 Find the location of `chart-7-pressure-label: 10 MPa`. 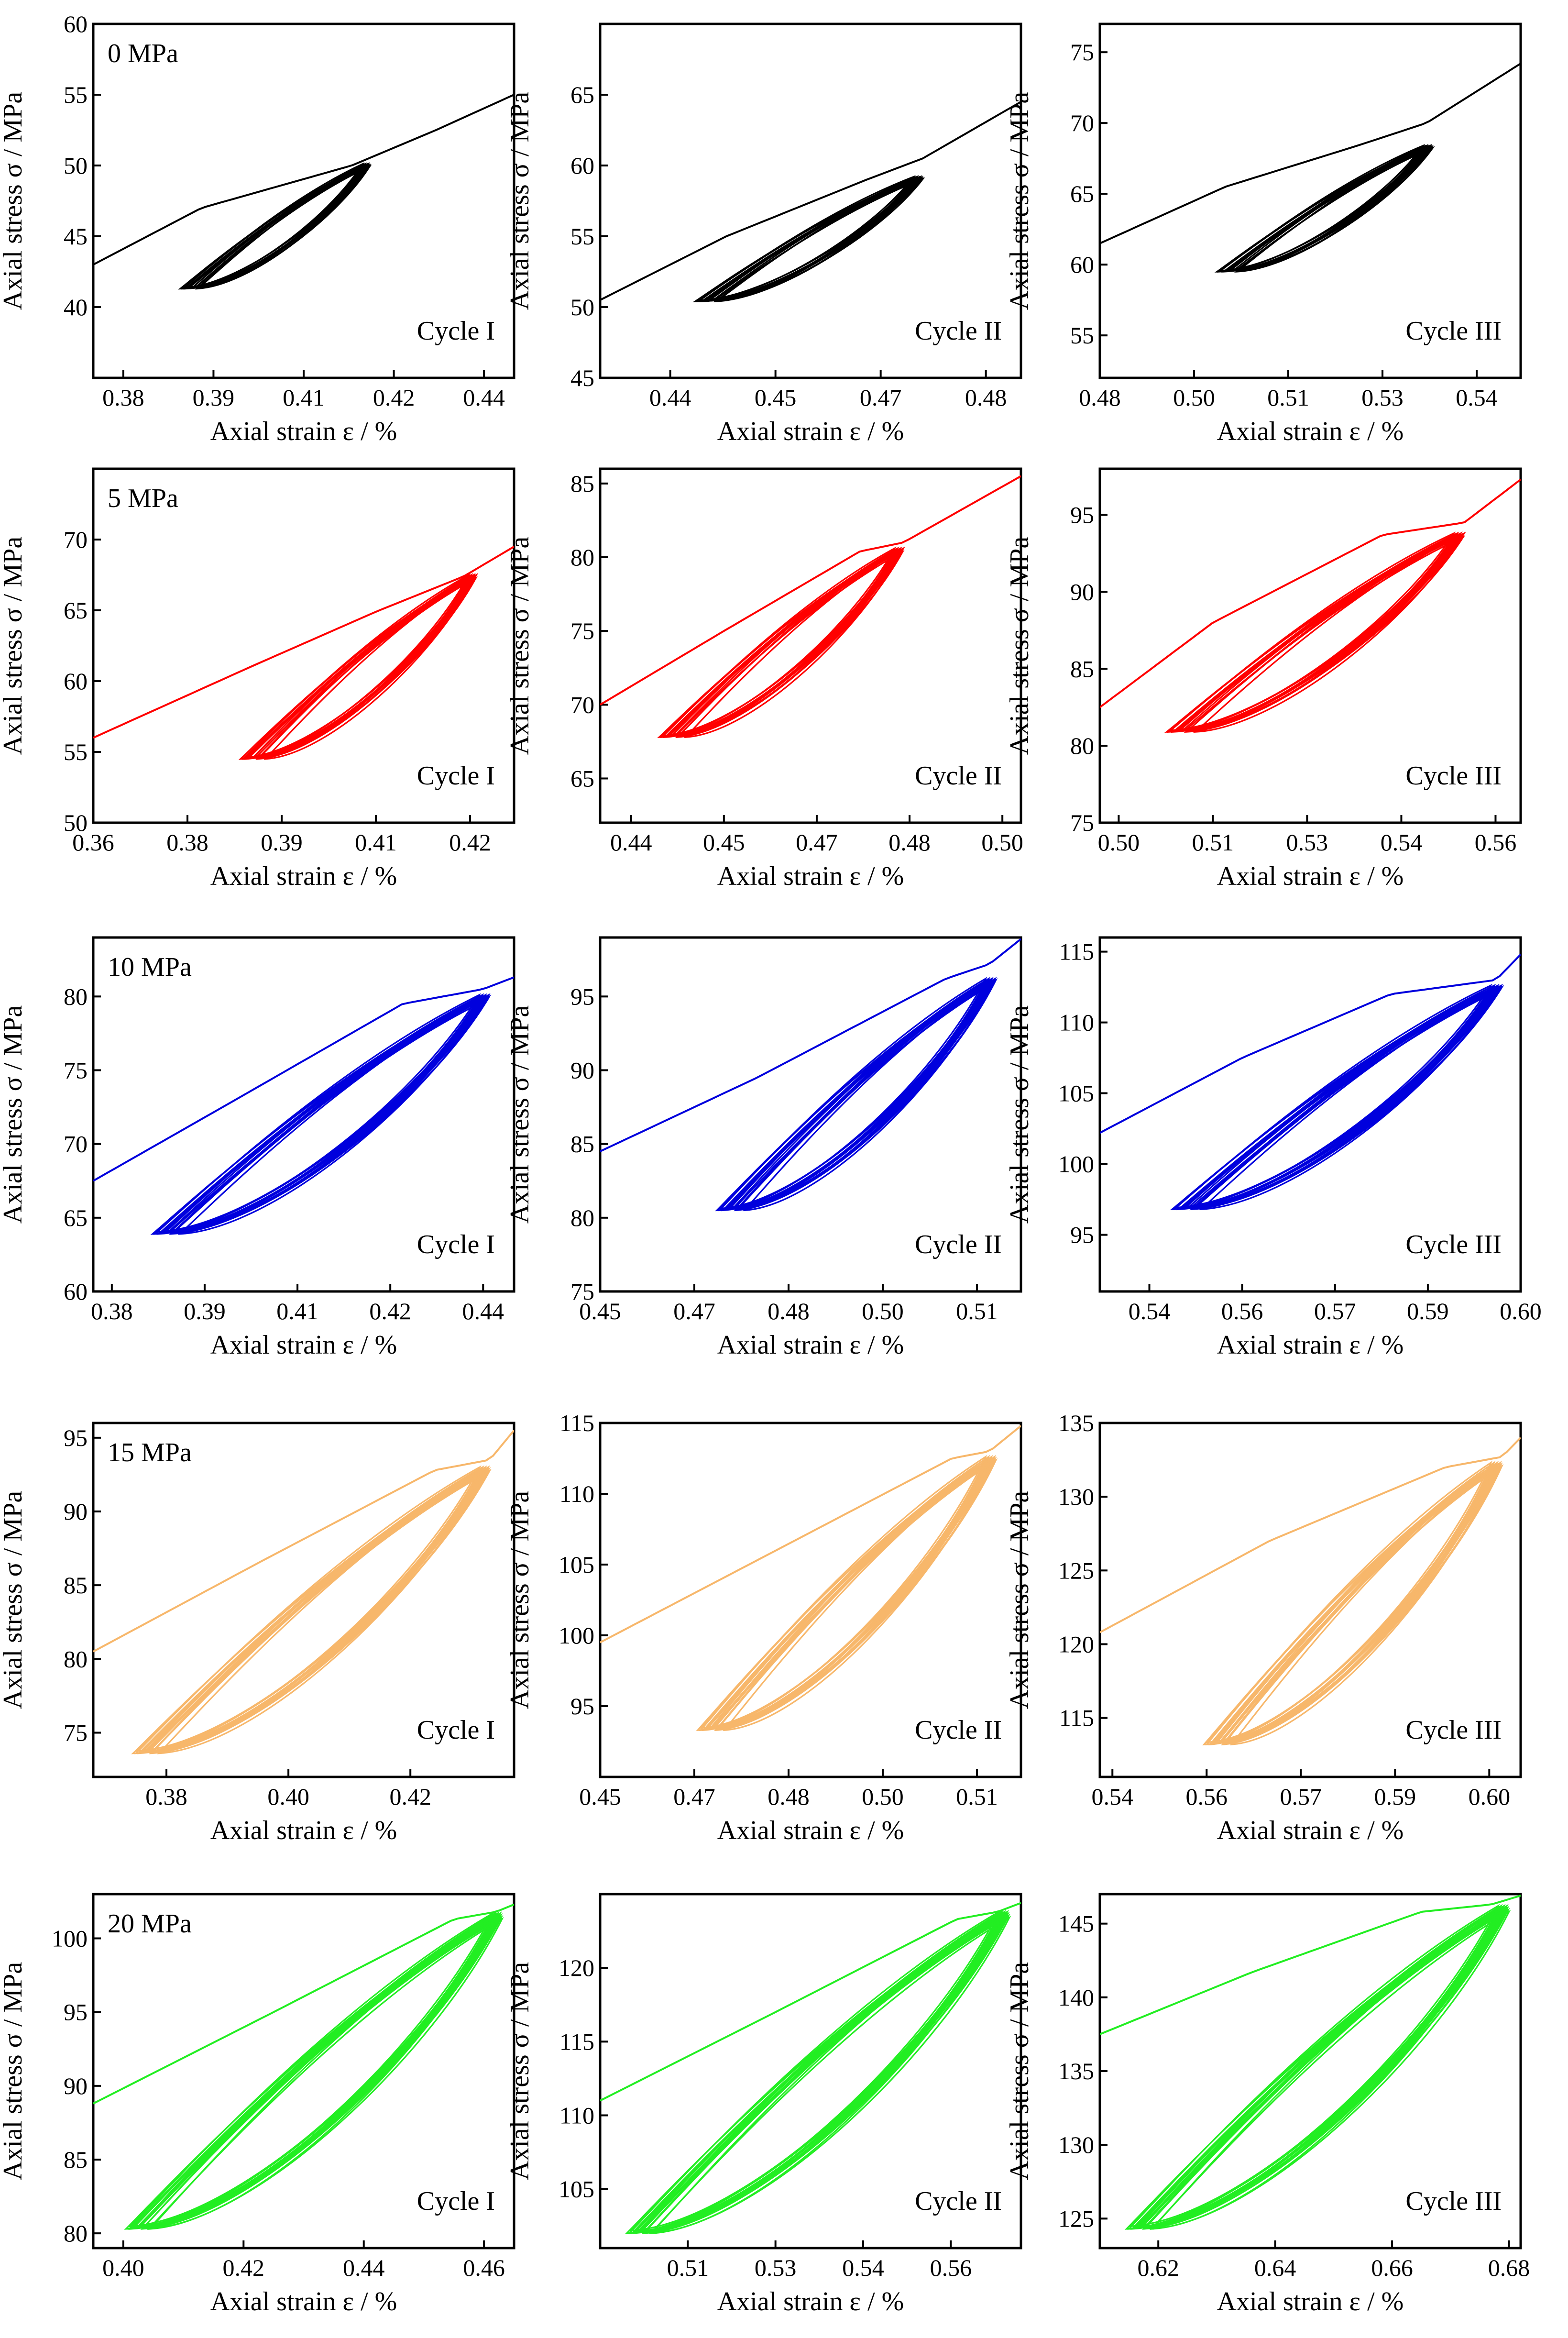

chart-7-pressure-label: 10 MPa is located at coordinates (150, 967).